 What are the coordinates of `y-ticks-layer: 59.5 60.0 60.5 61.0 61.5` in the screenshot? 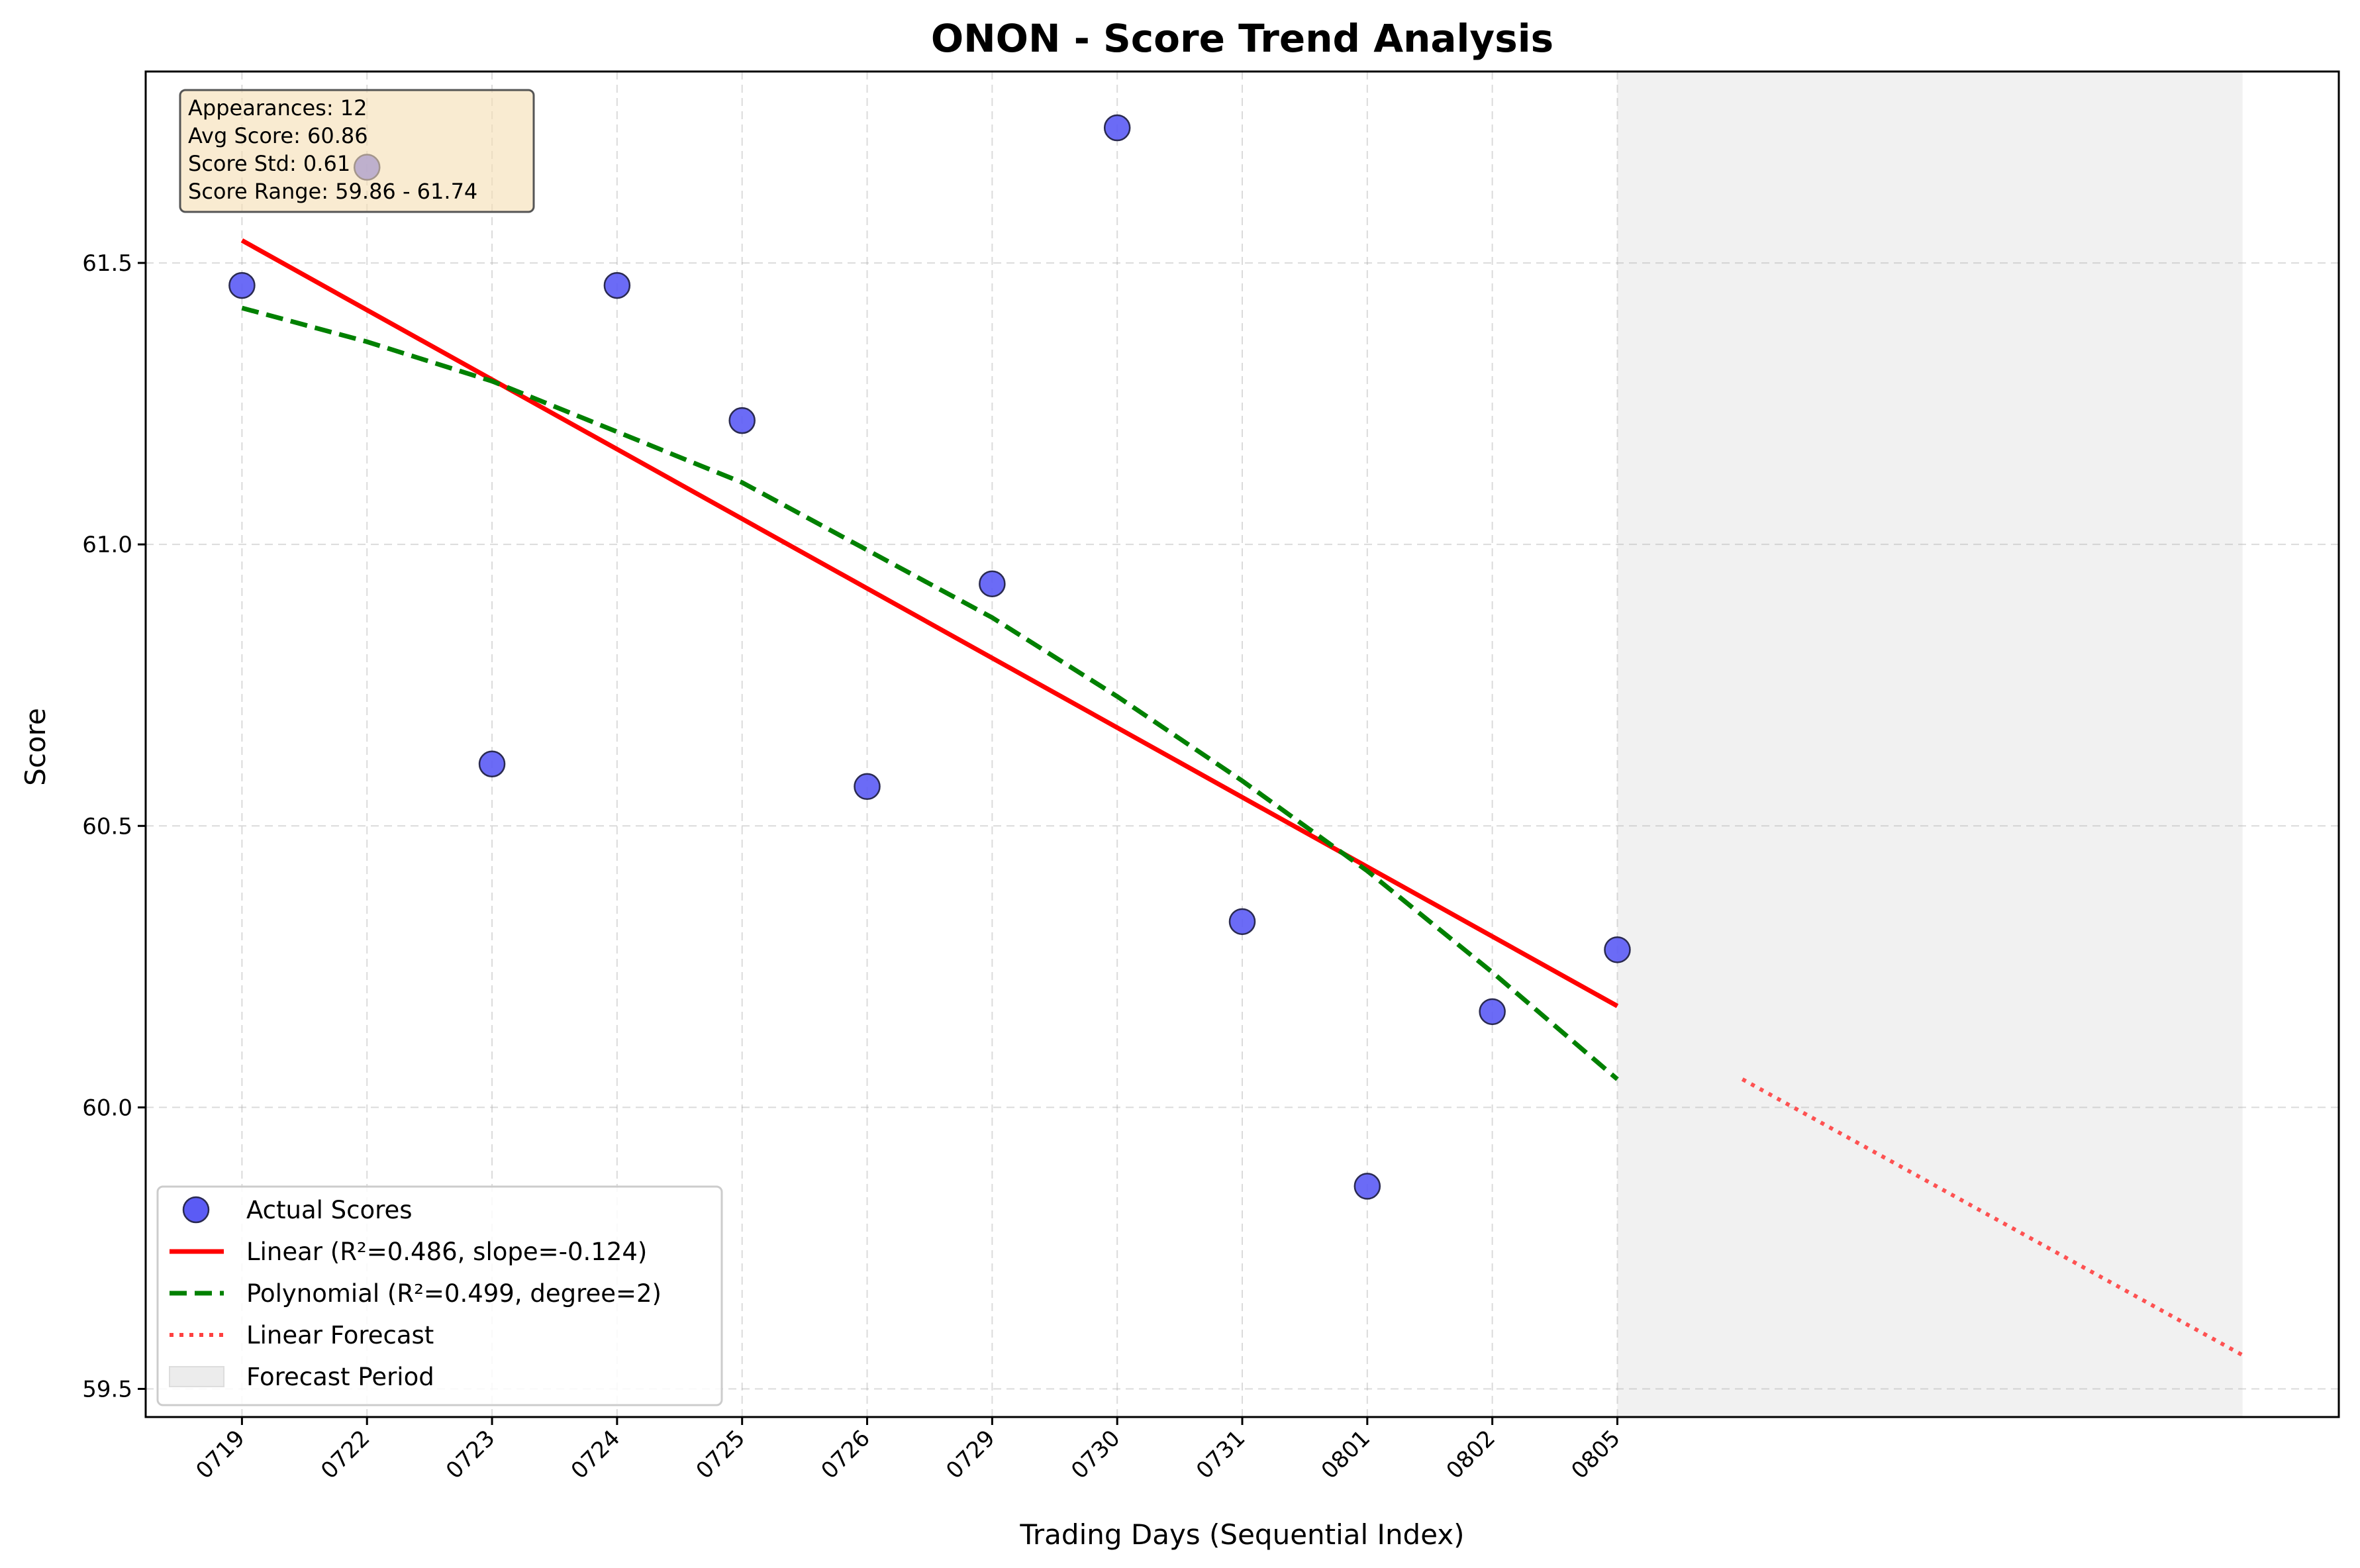 It's located at (114, 826).